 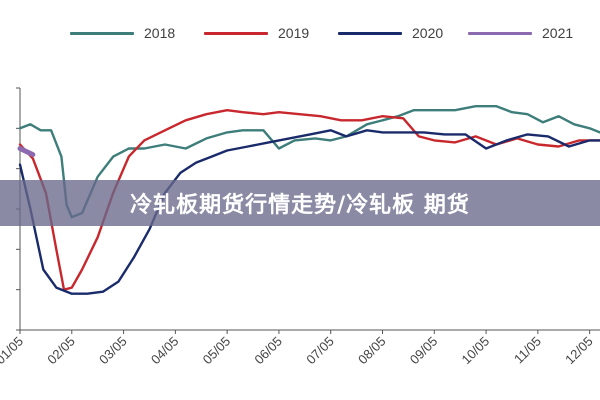 I want to click on x-tick-label: 10/05, so click(x=476, y=351).